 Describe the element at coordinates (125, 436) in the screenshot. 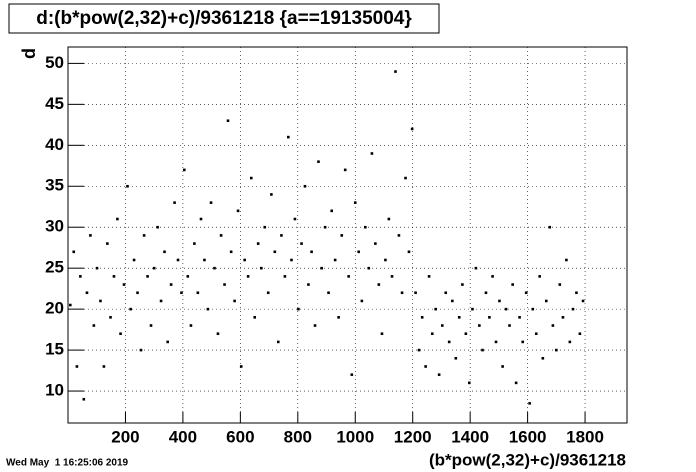

I see `x-tick-label: 200` at that location.